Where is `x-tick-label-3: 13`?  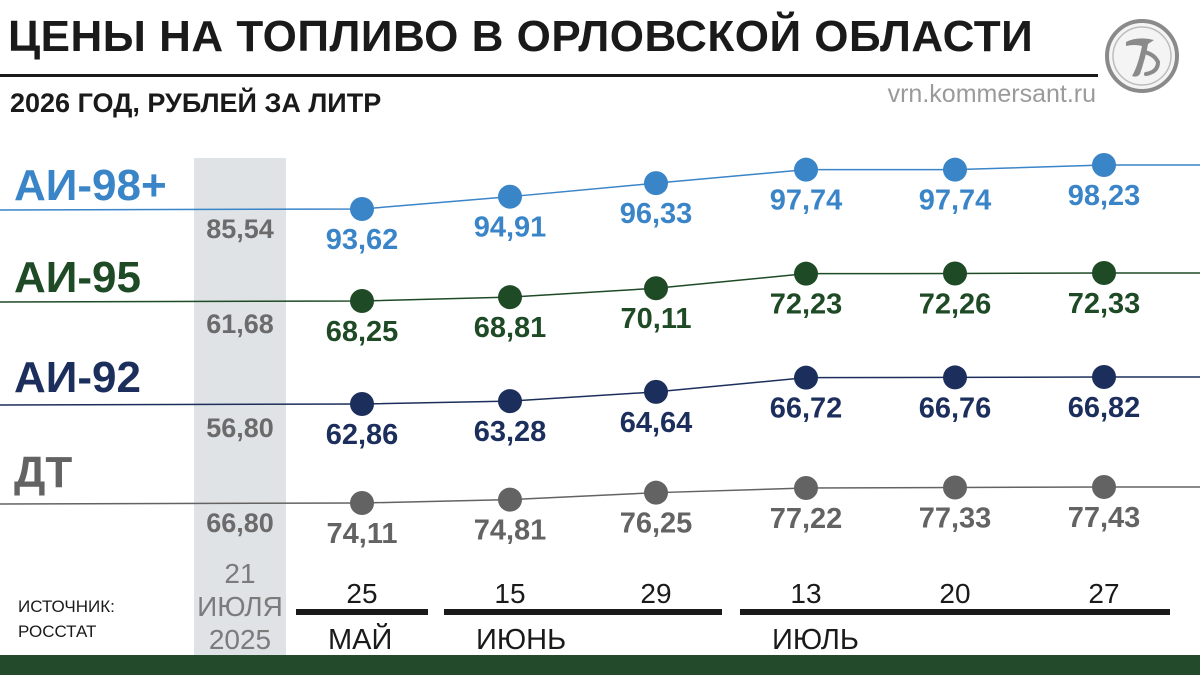
x-tick-label-3: 13 is located at coordinates (805, 593).